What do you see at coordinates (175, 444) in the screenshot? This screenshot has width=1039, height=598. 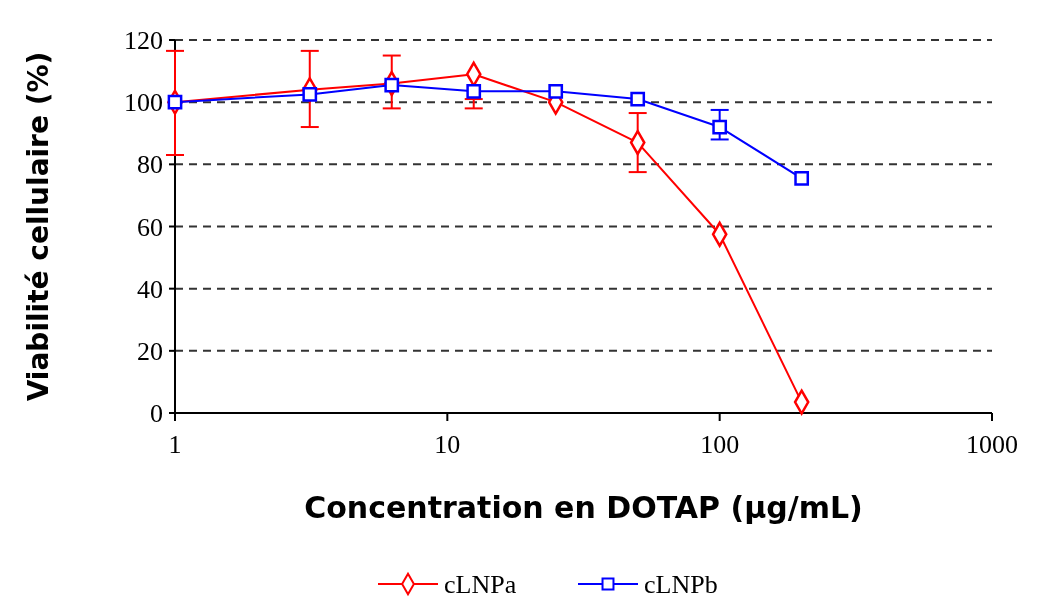 I see `x-tick-label: 1` at bounding box center [175, 444].